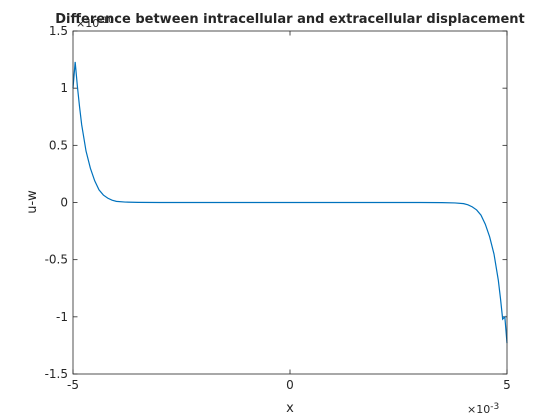  Describe the element at coordinates (64, 88) in the screenshot. I see `y-tick-label: 1` at that location.